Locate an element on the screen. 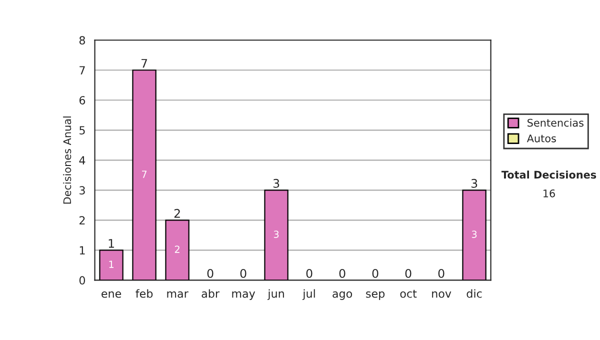 The height and width of the screenshot is (340, 600). legend-label: Sentencias is located at coordinates (556, 122).